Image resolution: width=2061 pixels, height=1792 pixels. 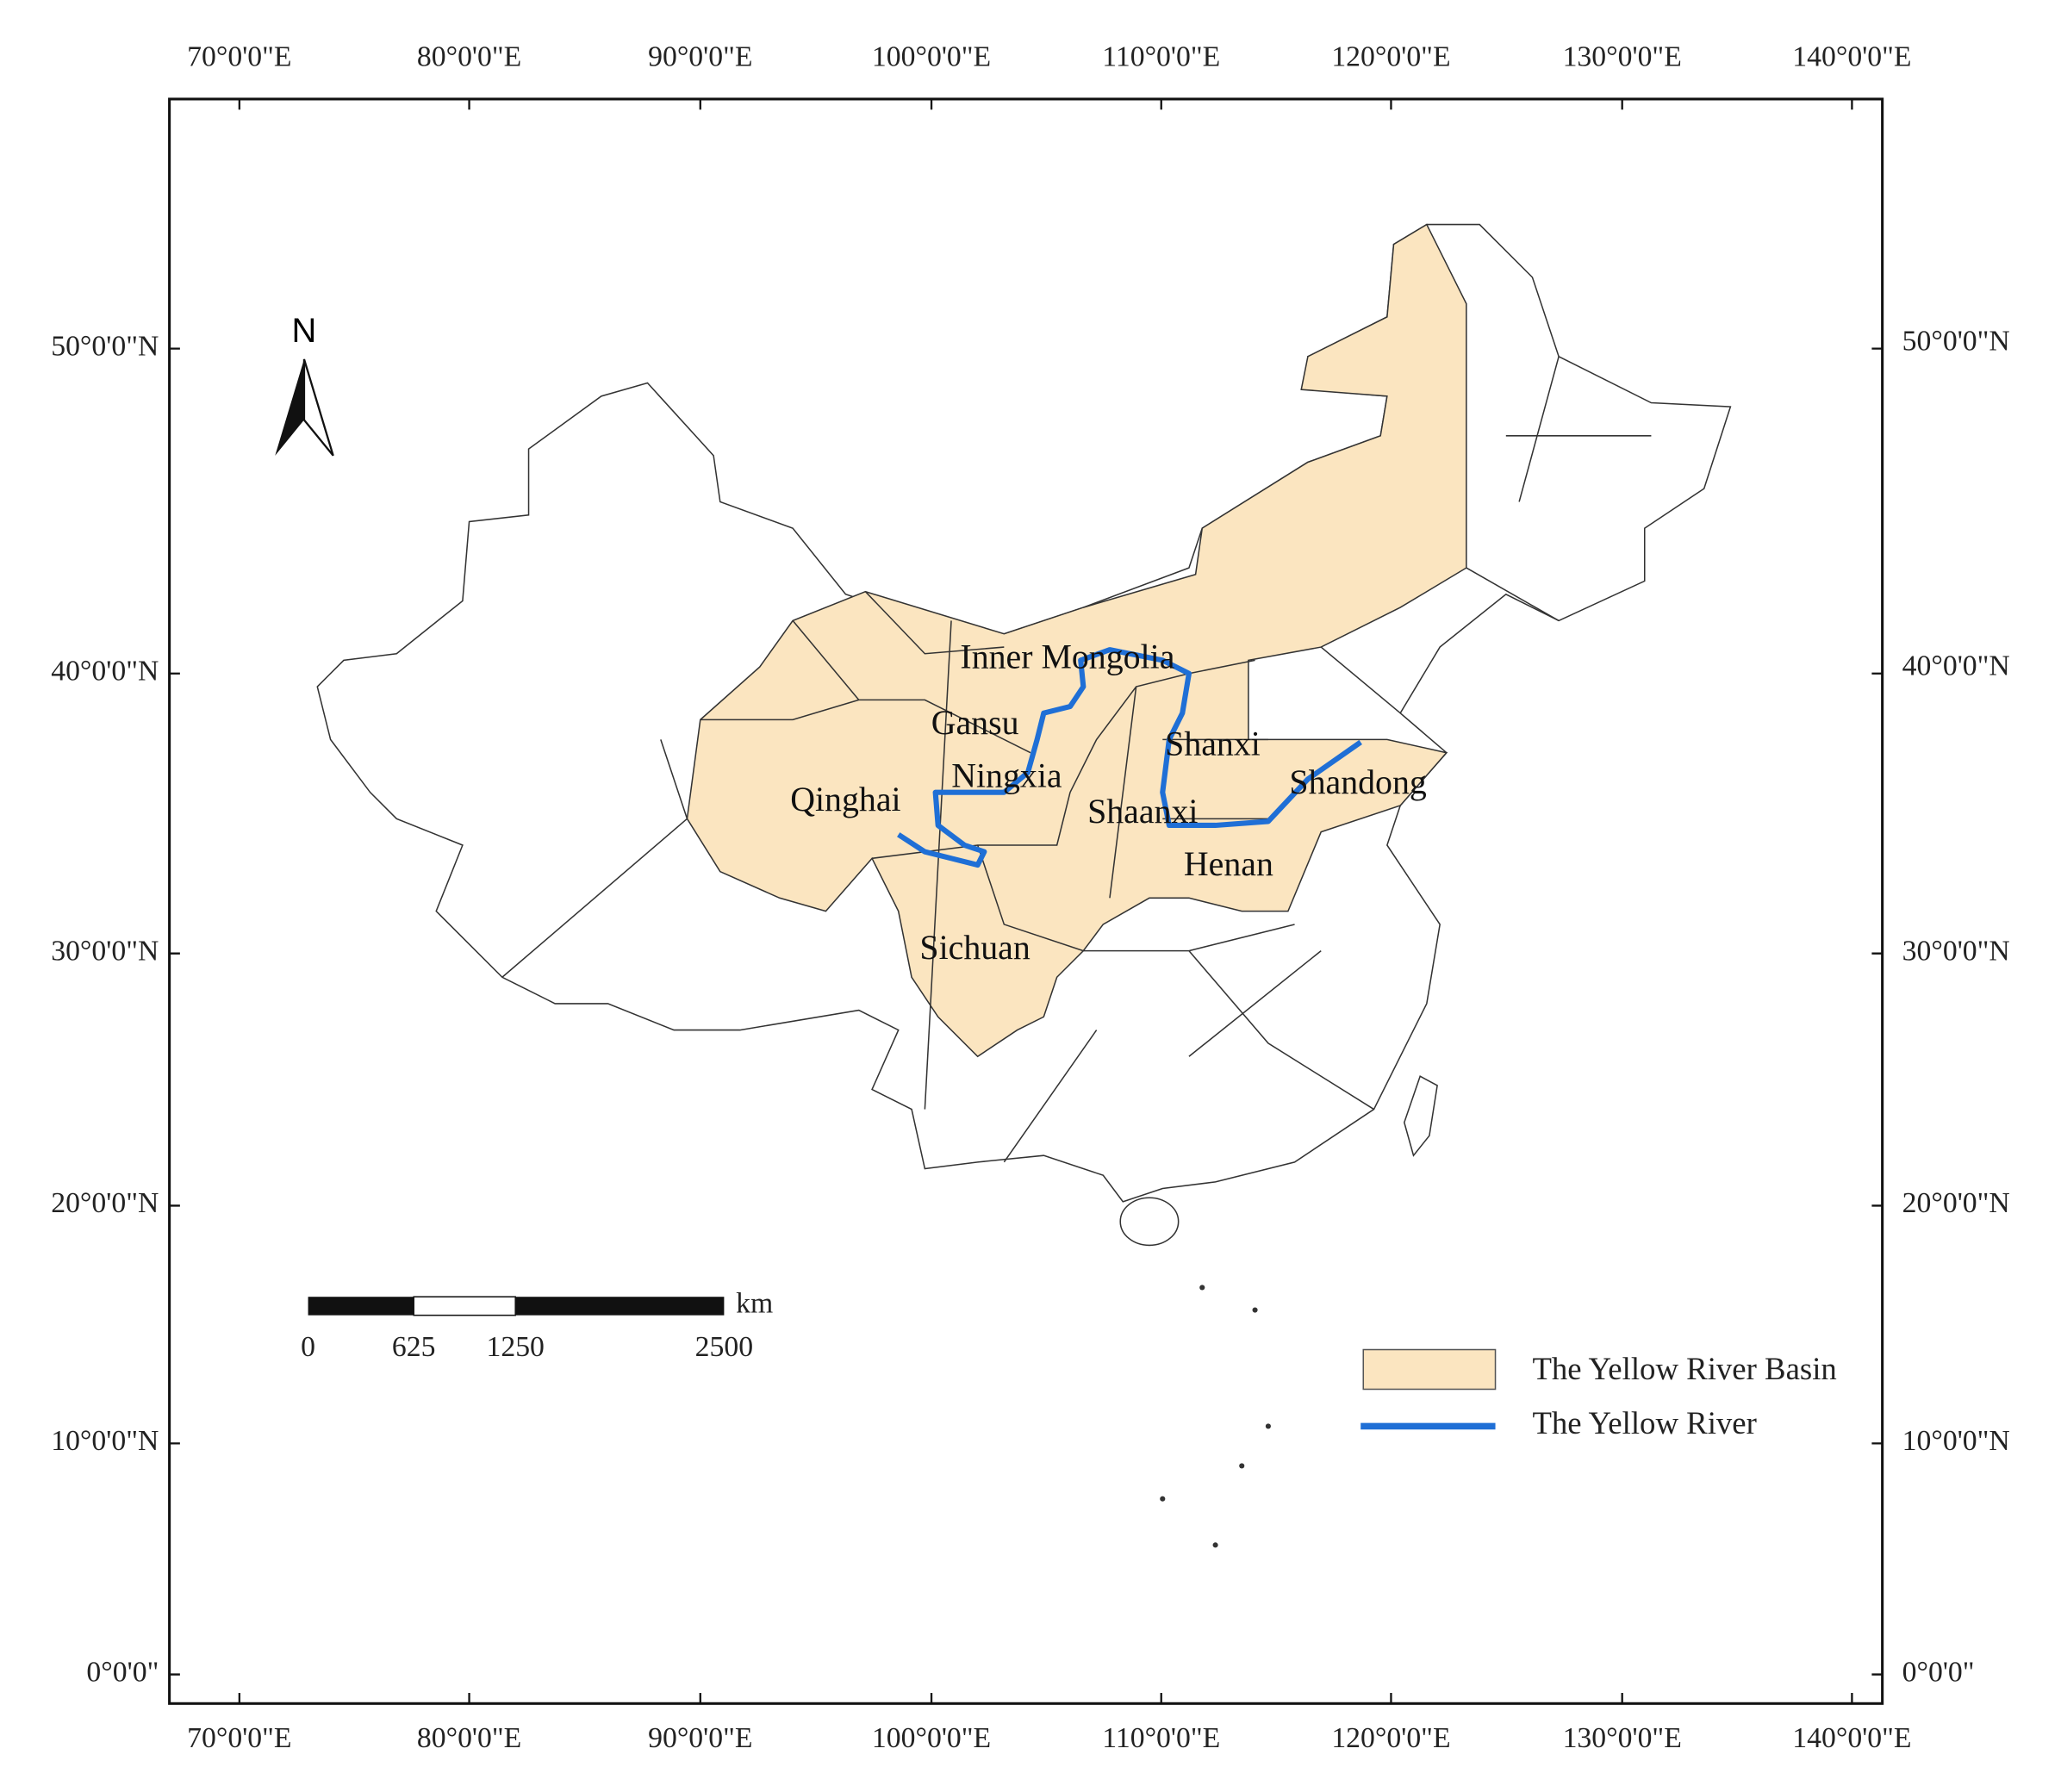 I want to click on province-label: Qinghai, so click(x=845, y=799).